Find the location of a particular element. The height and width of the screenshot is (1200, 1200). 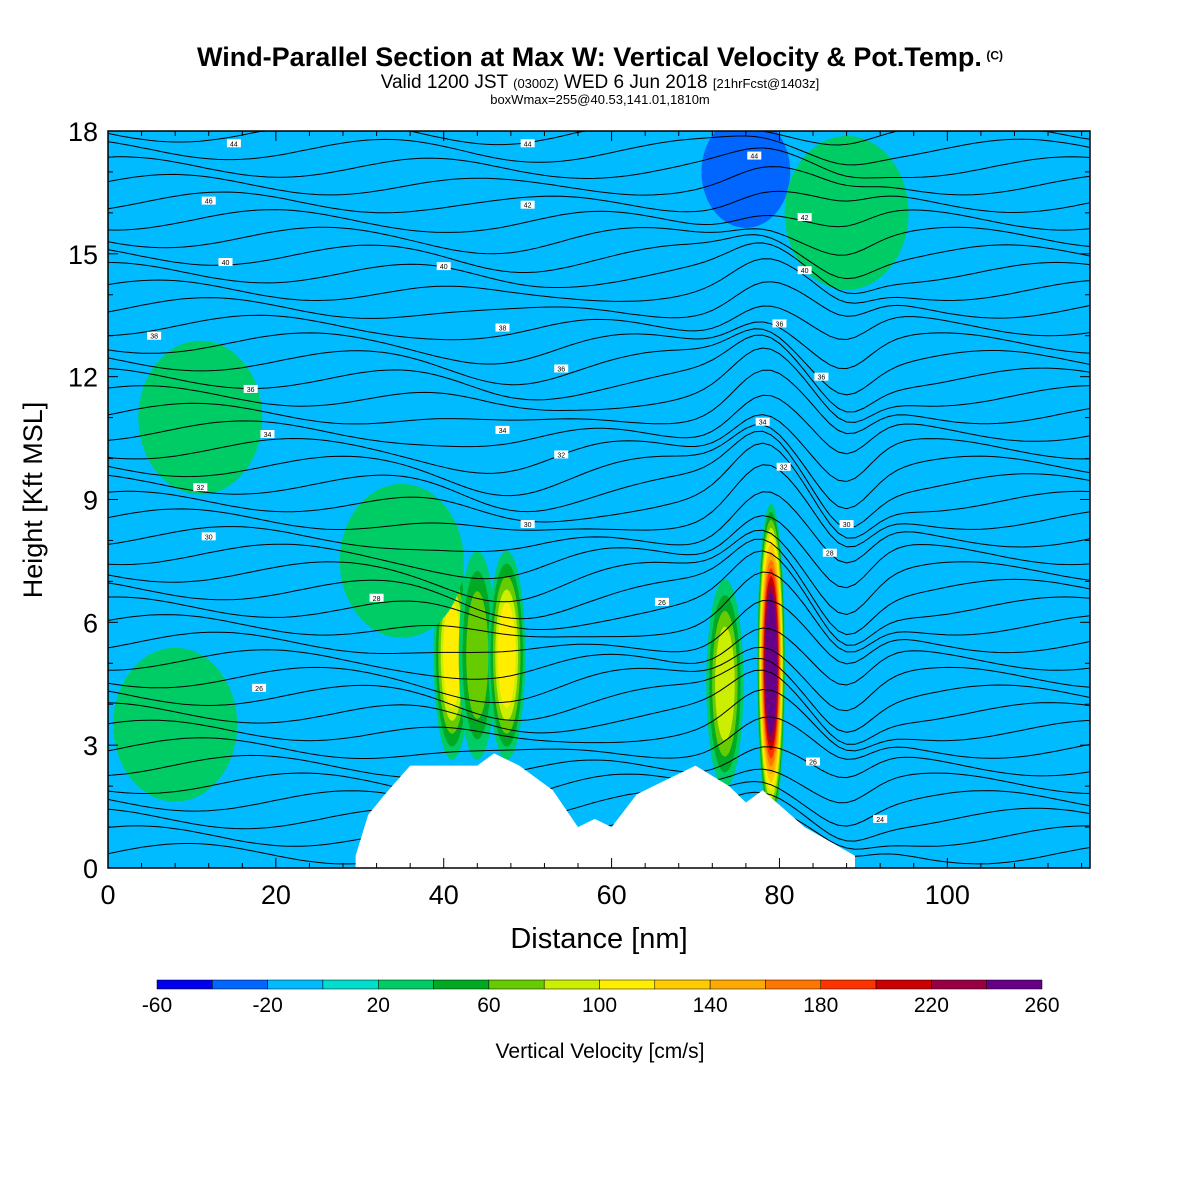

subtitle-forecast: [21hrFcst@1403z] is located at coordinates (766, 83).